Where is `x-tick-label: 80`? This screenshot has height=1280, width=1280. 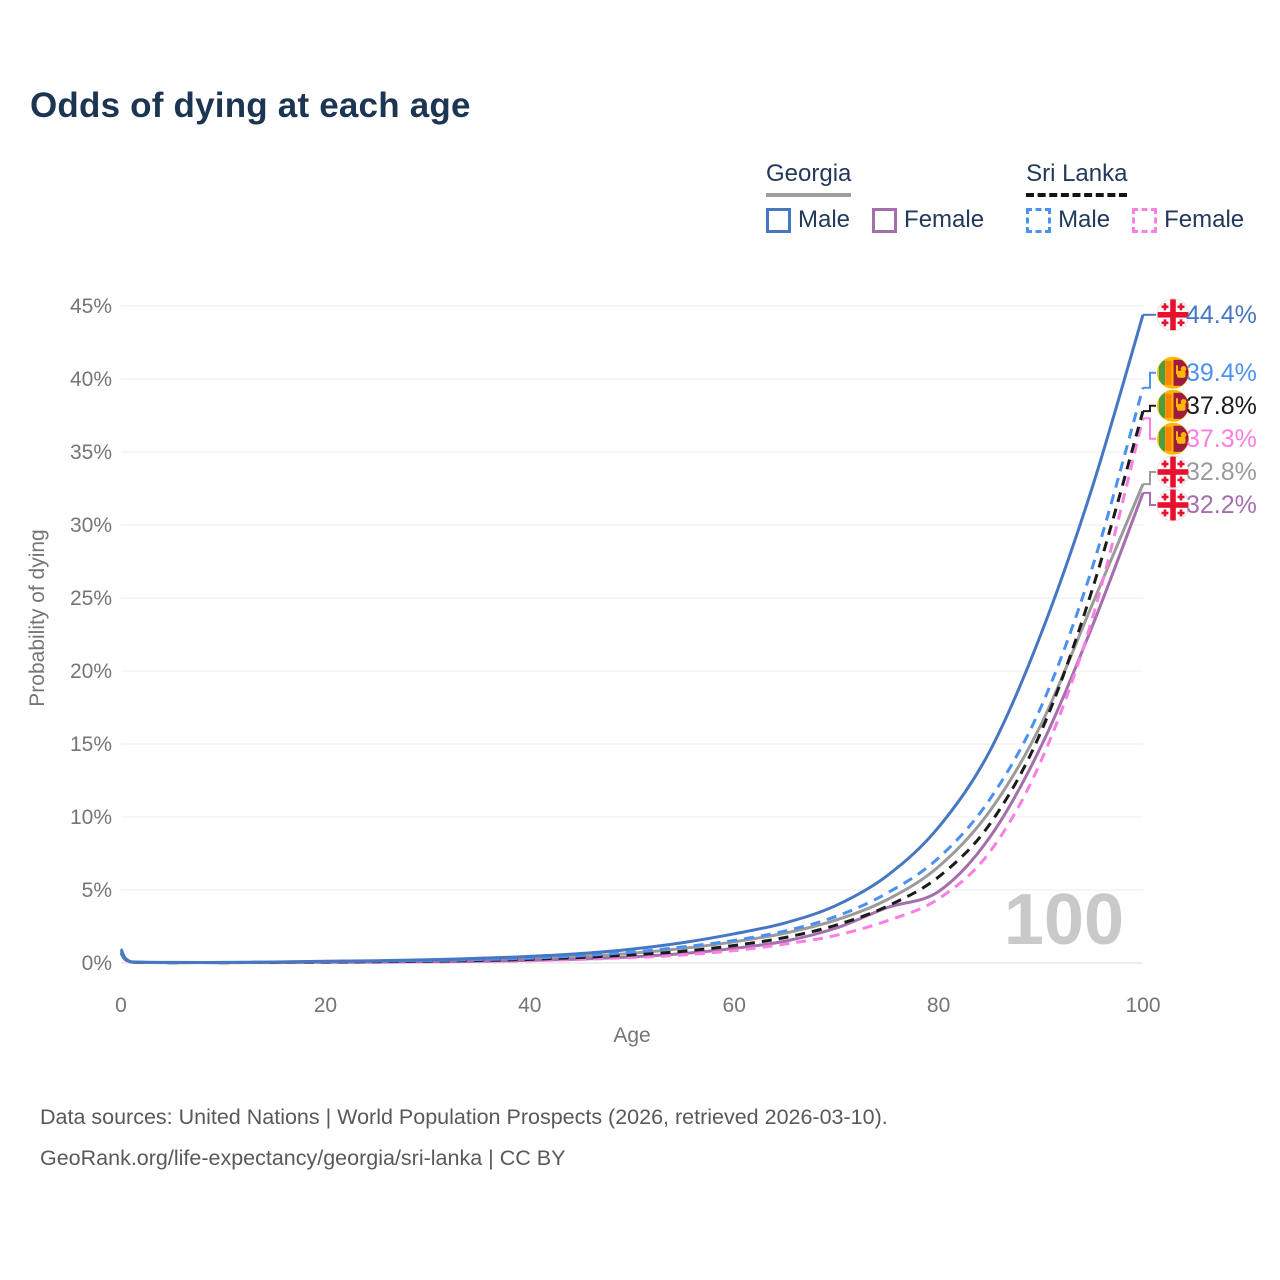
x-tick-label: 80 is located at coordinates (938, 1005).